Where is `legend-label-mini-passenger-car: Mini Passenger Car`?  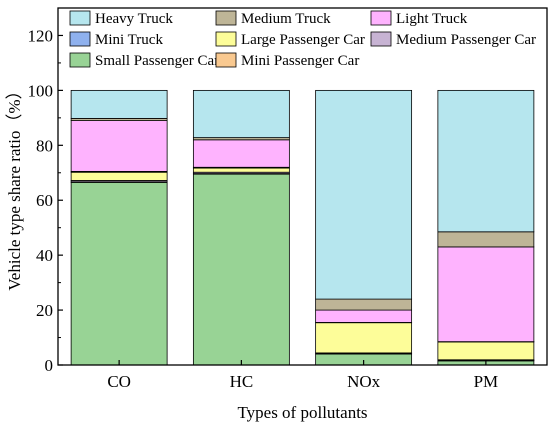 legend-label-mini-passenger-car: Mini Passenger Car is located at coordinates (300, 61).